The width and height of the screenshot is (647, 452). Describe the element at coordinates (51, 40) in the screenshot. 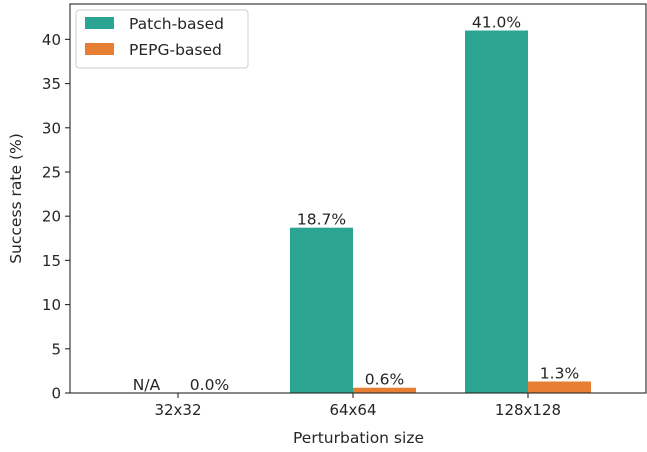

I see `y-tick-label: 40` at that location.